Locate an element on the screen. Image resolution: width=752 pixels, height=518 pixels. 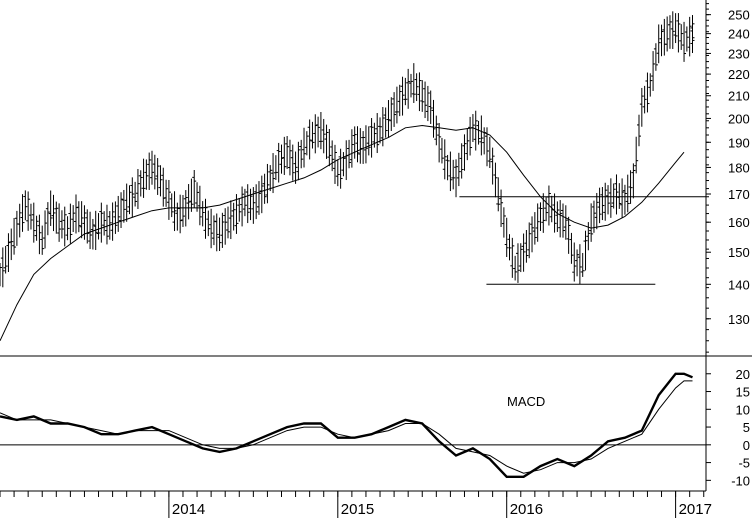
year-label: 2015 is located at coordinates (357, 509).